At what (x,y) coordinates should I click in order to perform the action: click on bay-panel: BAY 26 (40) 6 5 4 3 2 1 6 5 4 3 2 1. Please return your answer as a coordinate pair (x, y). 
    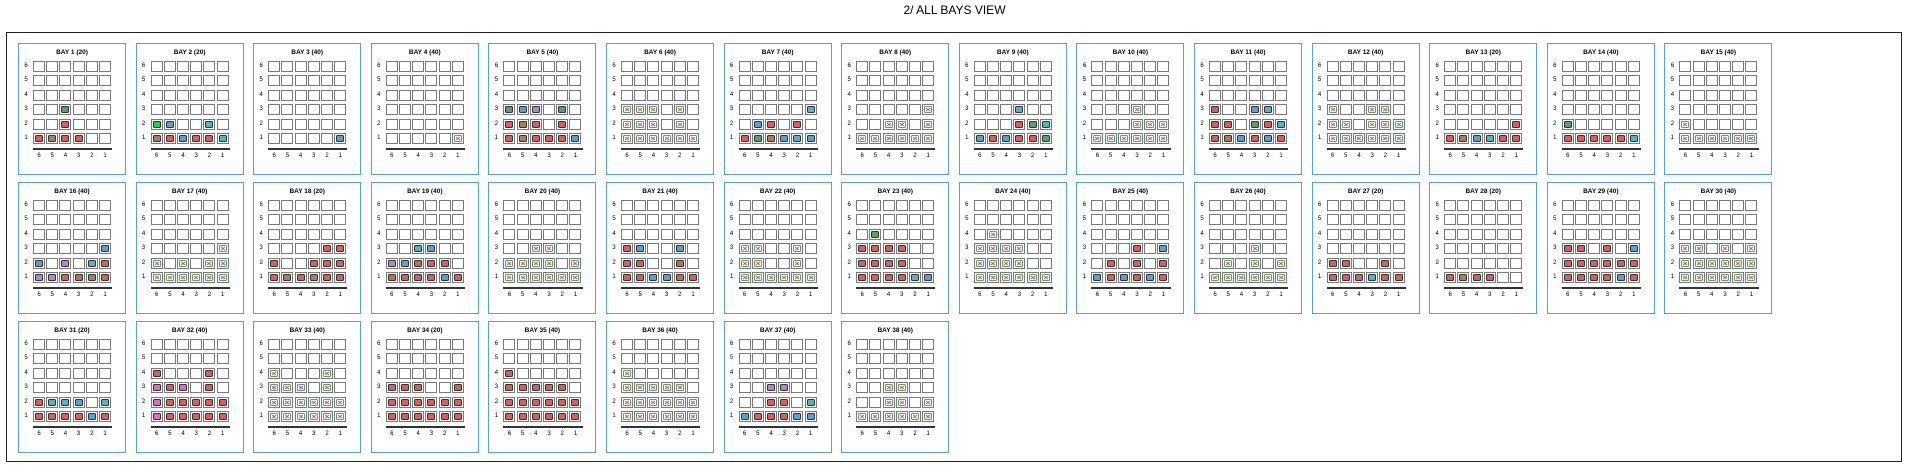
    Looking at the image, I should click on (1248, 248).